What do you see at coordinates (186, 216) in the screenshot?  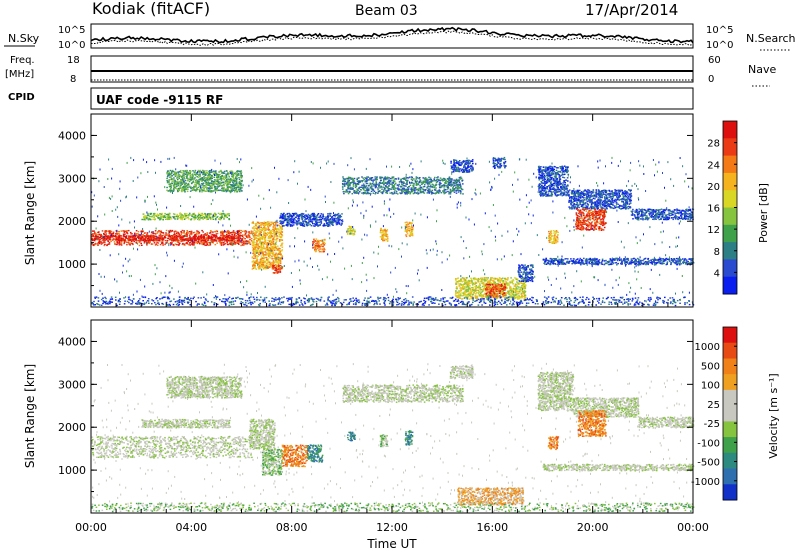 I see `power-band` at bounding box center [186, 216].